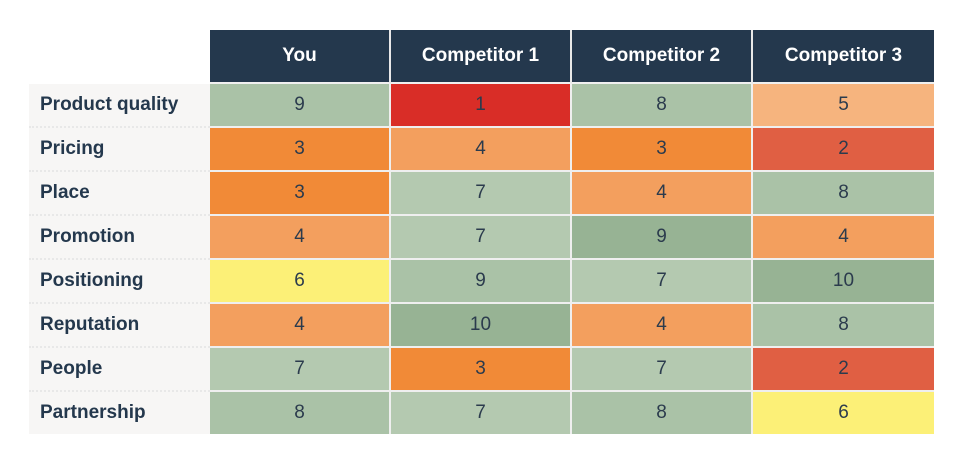 This screenshot has width=960, height=465. I want to click on table-row: Reputation 4 10 4 8, so click(481, 326).